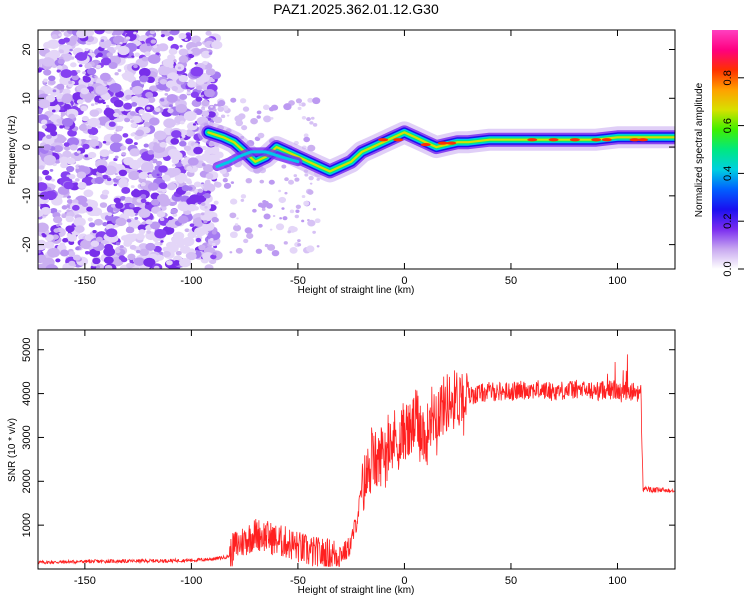 The height and width of the screenshot is (600, 750). What do you see at coordinates (27, 49) in the screenshot?
I see `spectrogram-y-tick-label: 20` at bounding box center [27, 49].